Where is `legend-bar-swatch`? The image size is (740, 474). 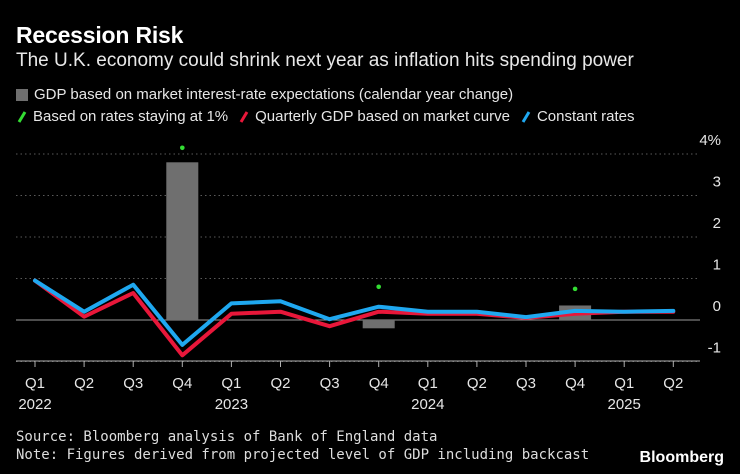 legend-bar-swatch is located at coordinates (22, 94).